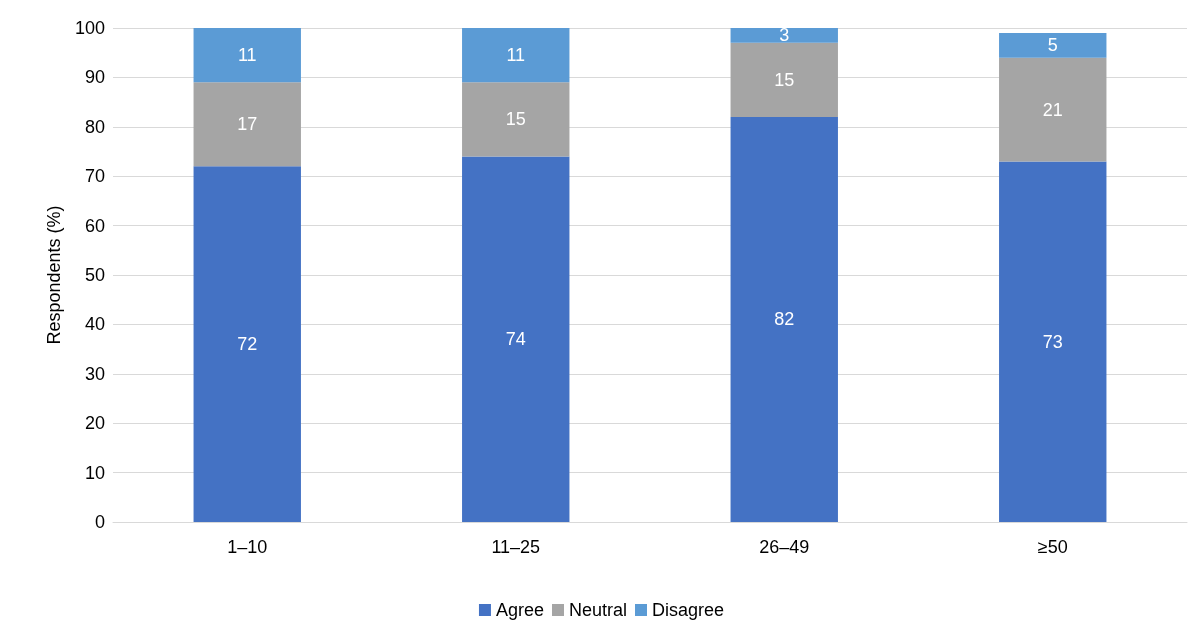 This screenshot has width=1203, height=634. Describe the element at coordinates (516, 547) in the screenshot. I see `x-tick-label: 11–25` at that location.